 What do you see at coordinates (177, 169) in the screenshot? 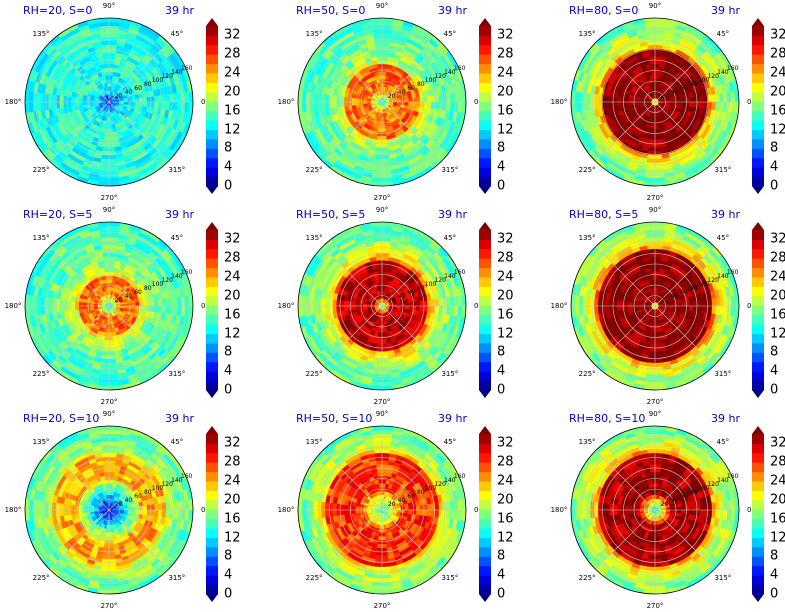
I see `angular-tick-label: 315°` at bounding box center [177, 169].